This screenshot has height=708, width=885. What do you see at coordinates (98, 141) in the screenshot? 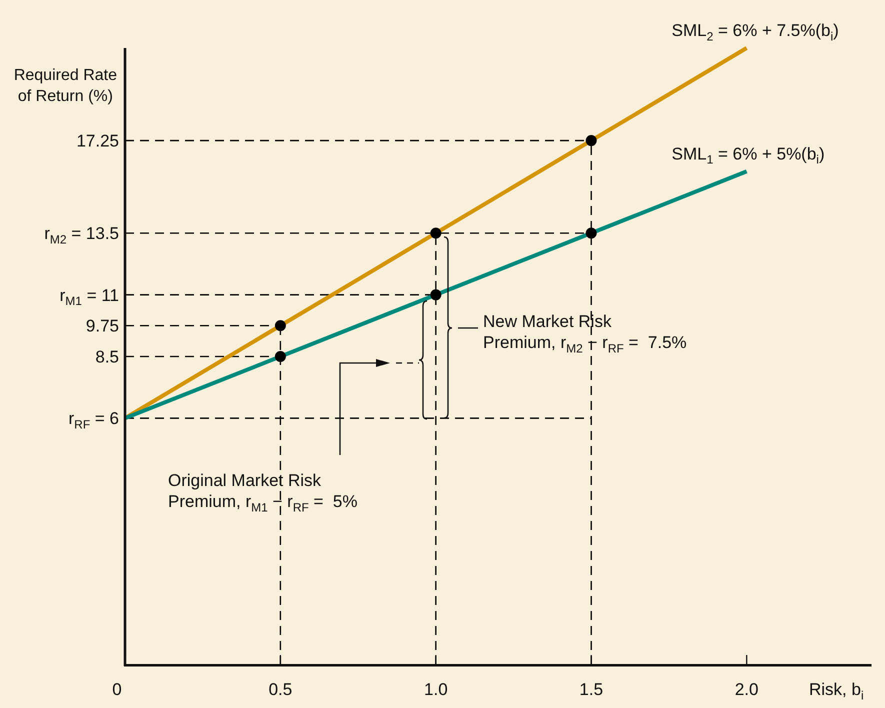
I see `y-tick-label: 17.25` at bounding box center [98, 141].